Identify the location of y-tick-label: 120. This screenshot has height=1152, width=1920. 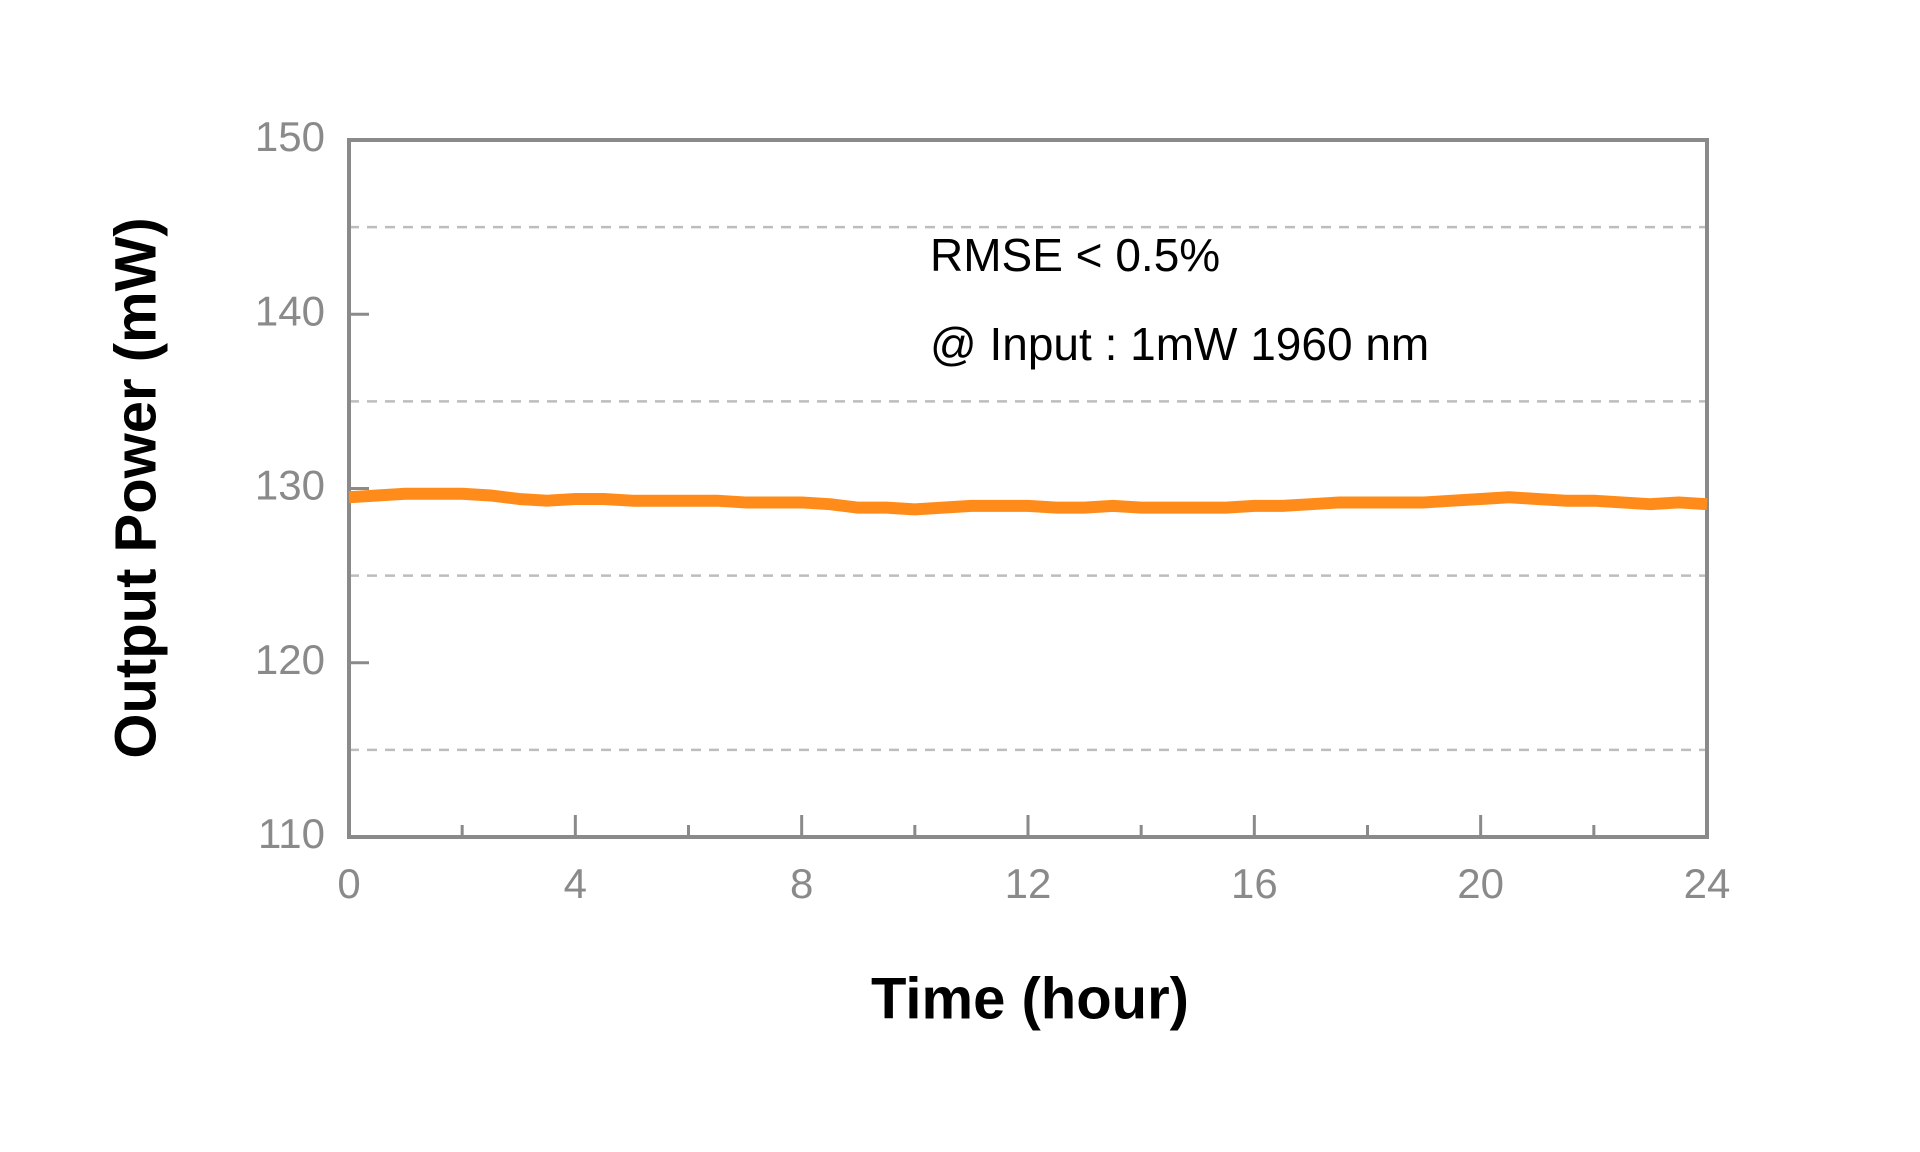
(290, 659).